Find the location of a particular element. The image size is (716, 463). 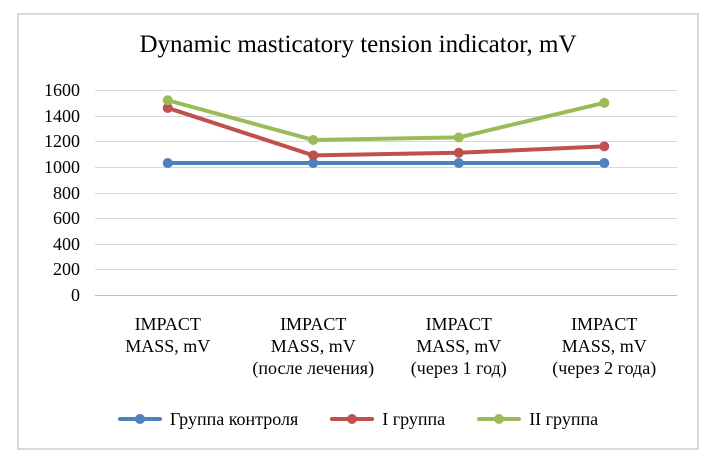

legend-label: Группа контроля is located at coordinates (234, 419).